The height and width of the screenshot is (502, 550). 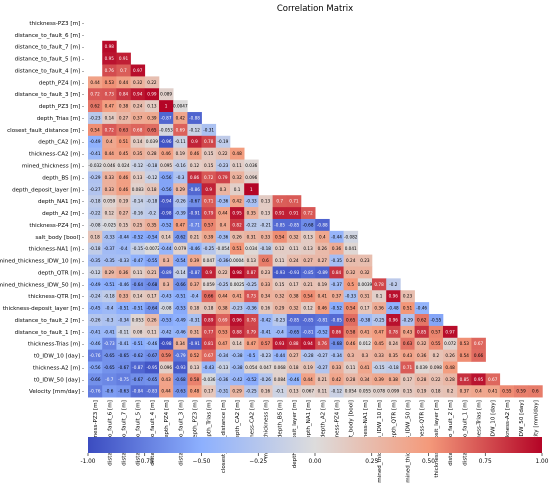 What do you see at coordinates (180, 319) in the screenshot?
I see `cell-value-label: -0.49` at bounding box center [180, 319].